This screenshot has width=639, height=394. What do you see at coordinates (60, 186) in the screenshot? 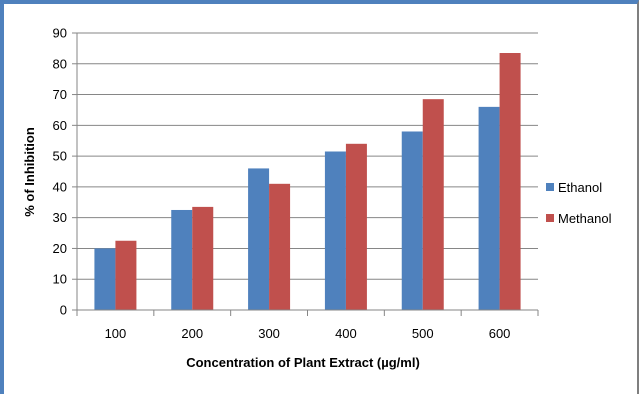
I see `y-tick-label: 40` at bounding box center [60, 186].